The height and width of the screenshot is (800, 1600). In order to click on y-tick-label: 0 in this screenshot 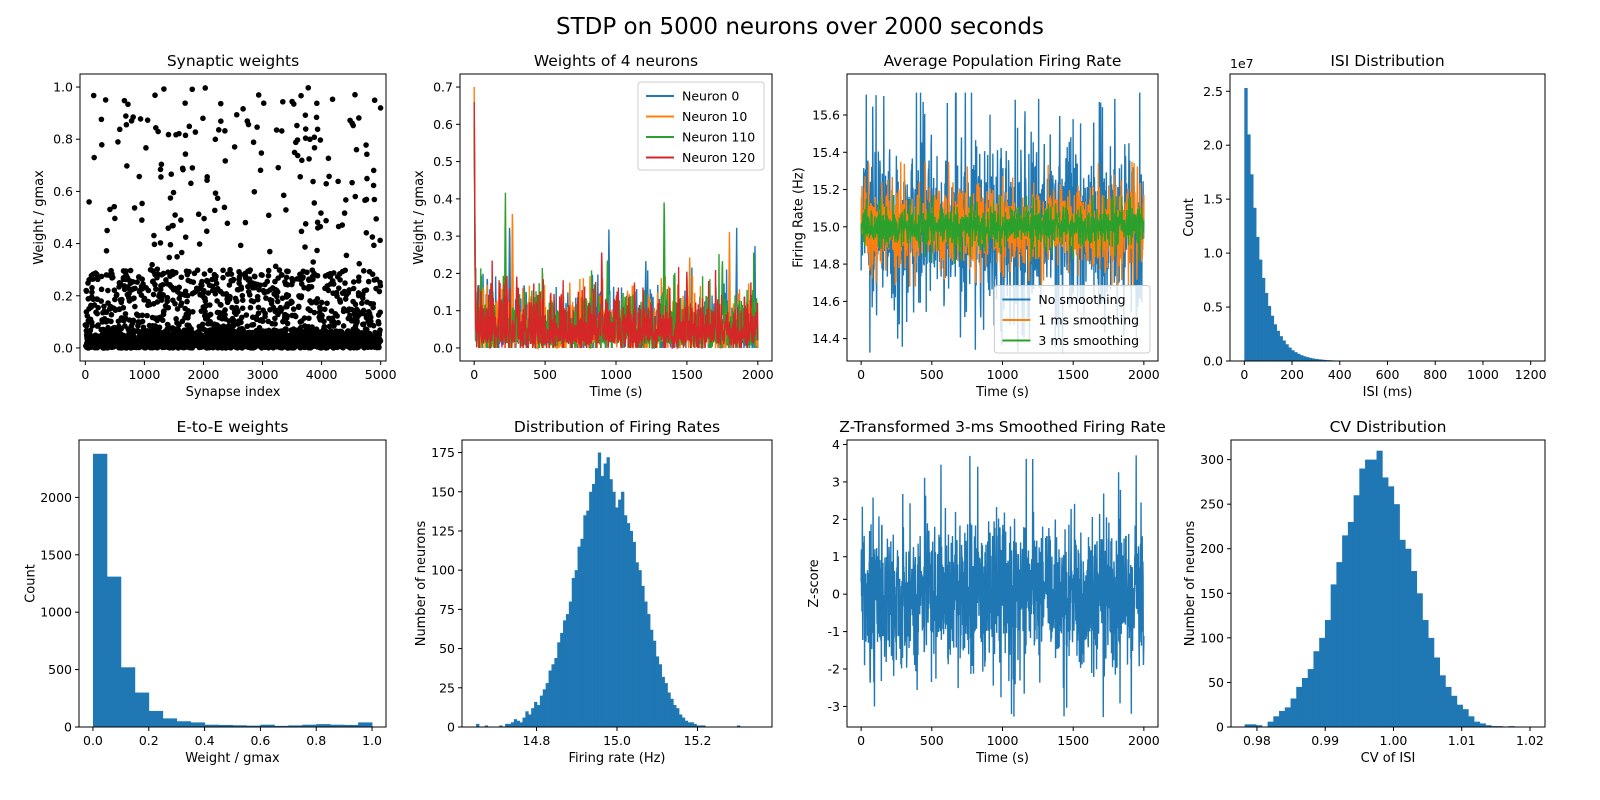, I will do `click(451, 727)`.